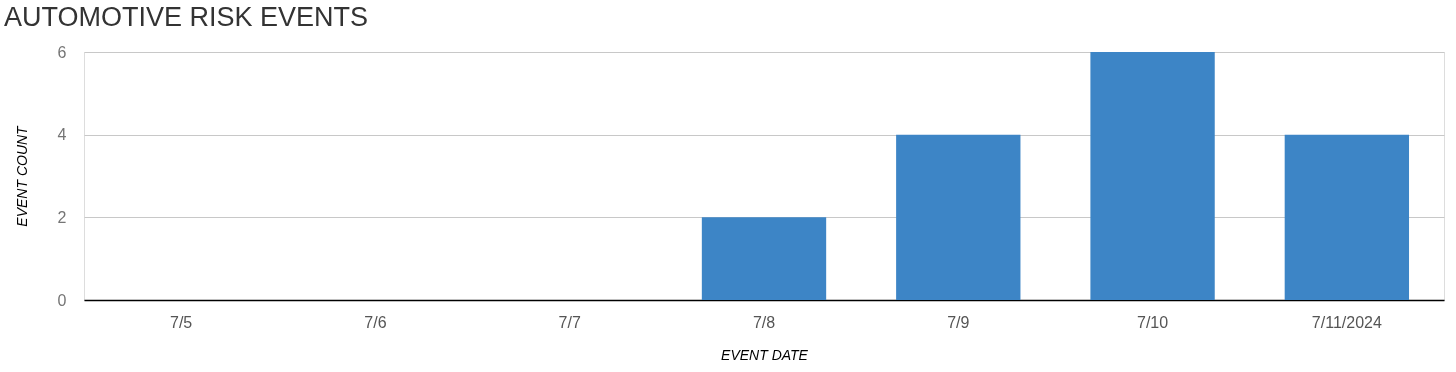 This screenshot has height=372, width=1456. I want to click on x-axis-title: EVENT DATE, so click(765, 354).